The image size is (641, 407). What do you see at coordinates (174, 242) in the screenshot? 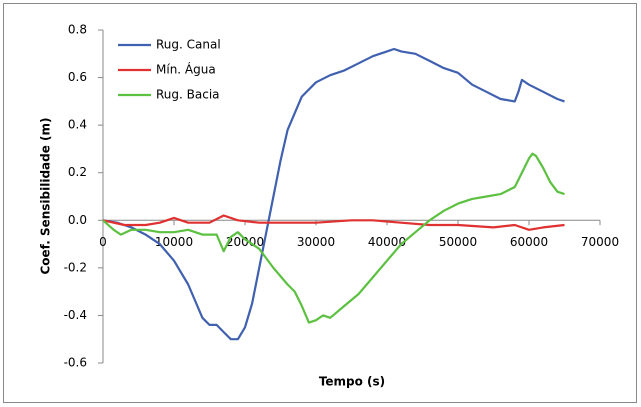
I see `x-tick-label: 10000` at bounding box center [174, 242].